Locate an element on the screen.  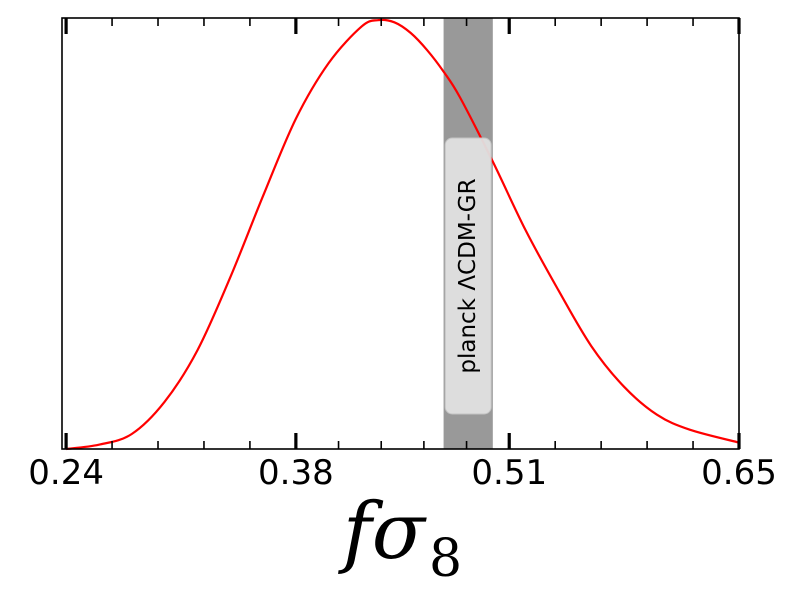
x-axis-label: fσ is located at coordinates (382, 532).